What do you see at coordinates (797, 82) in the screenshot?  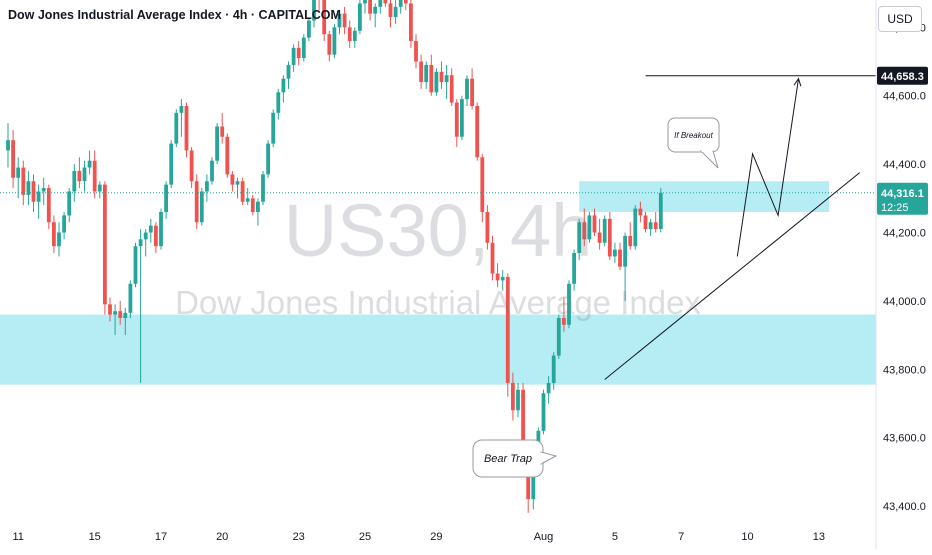 I see `projection-arrowhead` at bounding box center [797, 82].